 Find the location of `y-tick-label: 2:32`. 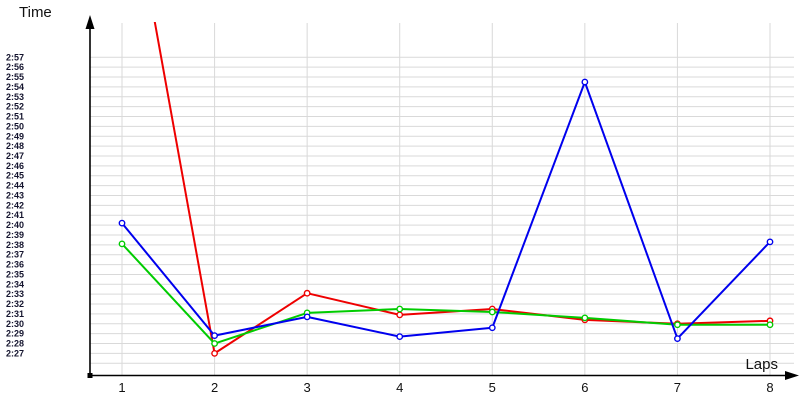

y-tick-label: 2:32 is located at coordinates (15, 304).